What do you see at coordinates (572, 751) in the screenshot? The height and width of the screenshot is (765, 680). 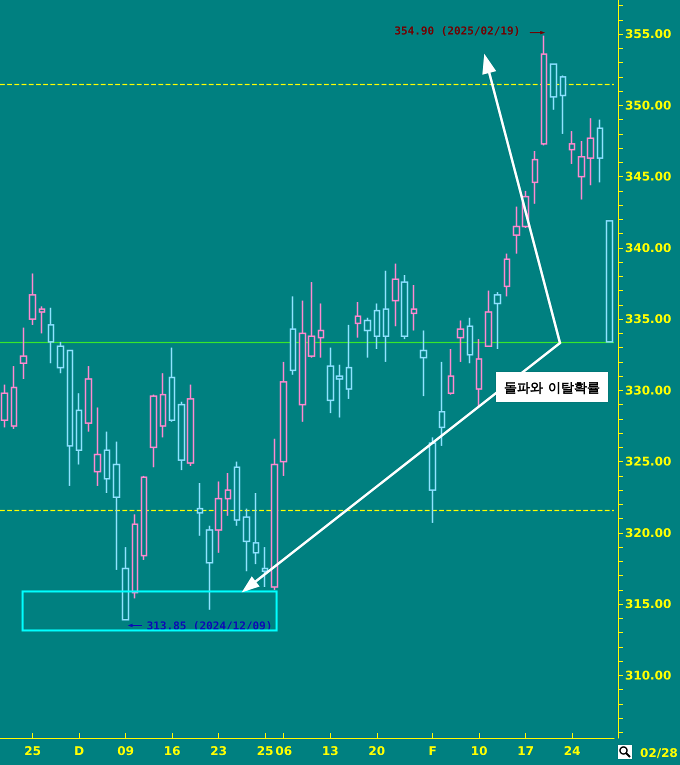 I see `x-tick-label: 24` at bounding box center [572, 751].